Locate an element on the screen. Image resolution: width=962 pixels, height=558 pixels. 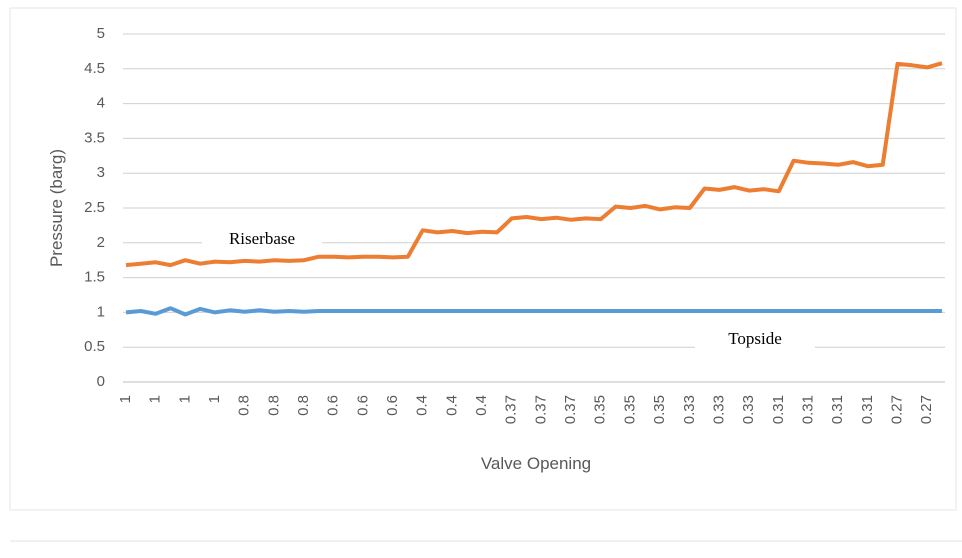
series-annotation: Topside is located at coordinates (755, 338).